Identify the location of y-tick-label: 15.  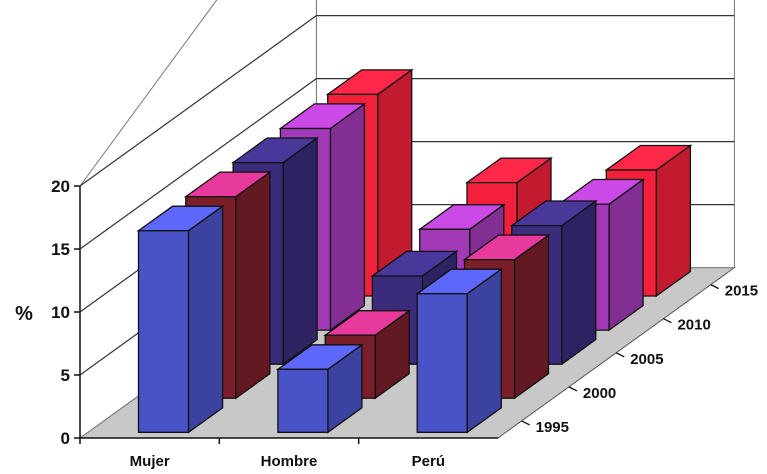
(60, 249).